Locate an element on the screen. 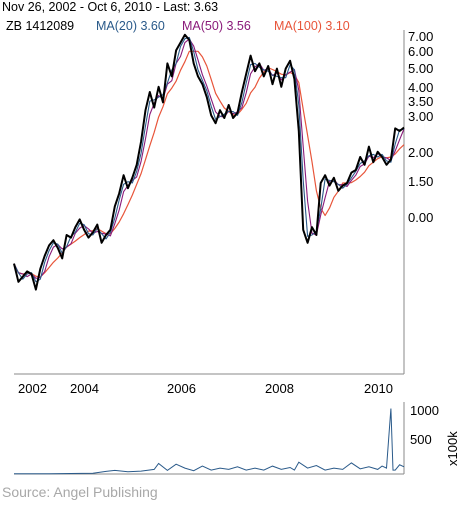  volume-unit-label: x100k is located at coordinates (452, 448).